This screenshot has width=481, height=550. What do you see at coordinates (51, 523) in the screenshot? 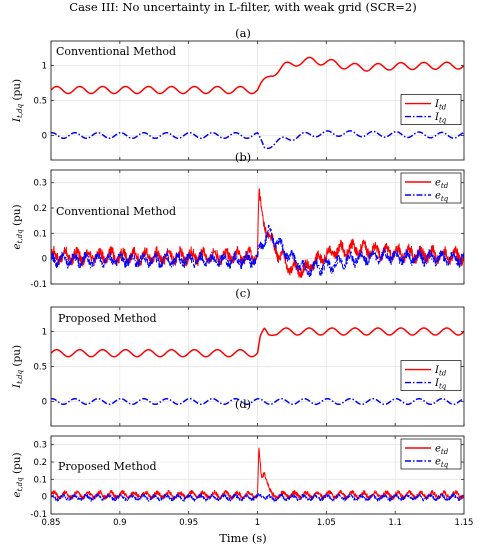
I see `x-tick-label: 0.85` at bounding box center [51, 523].